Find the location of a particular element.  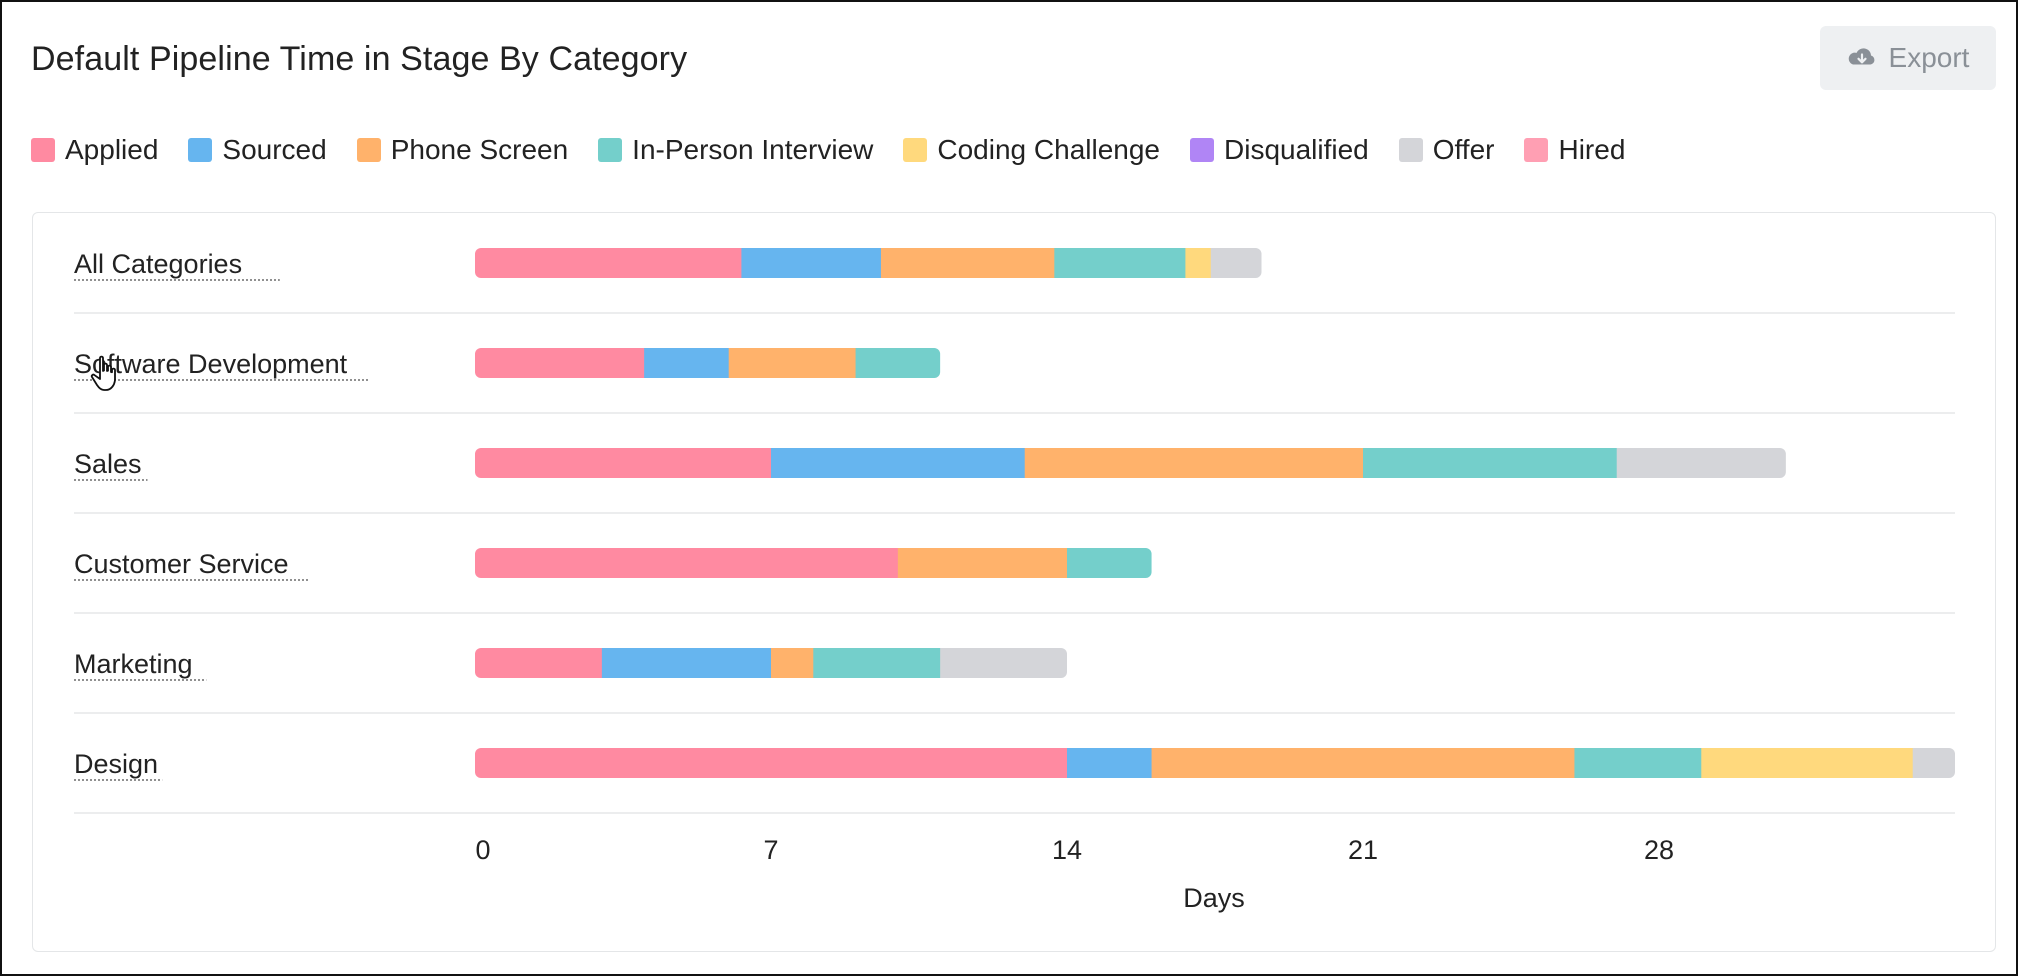

legend-item-phone-screen: Phone Screen is located at coordinates (462, 150).